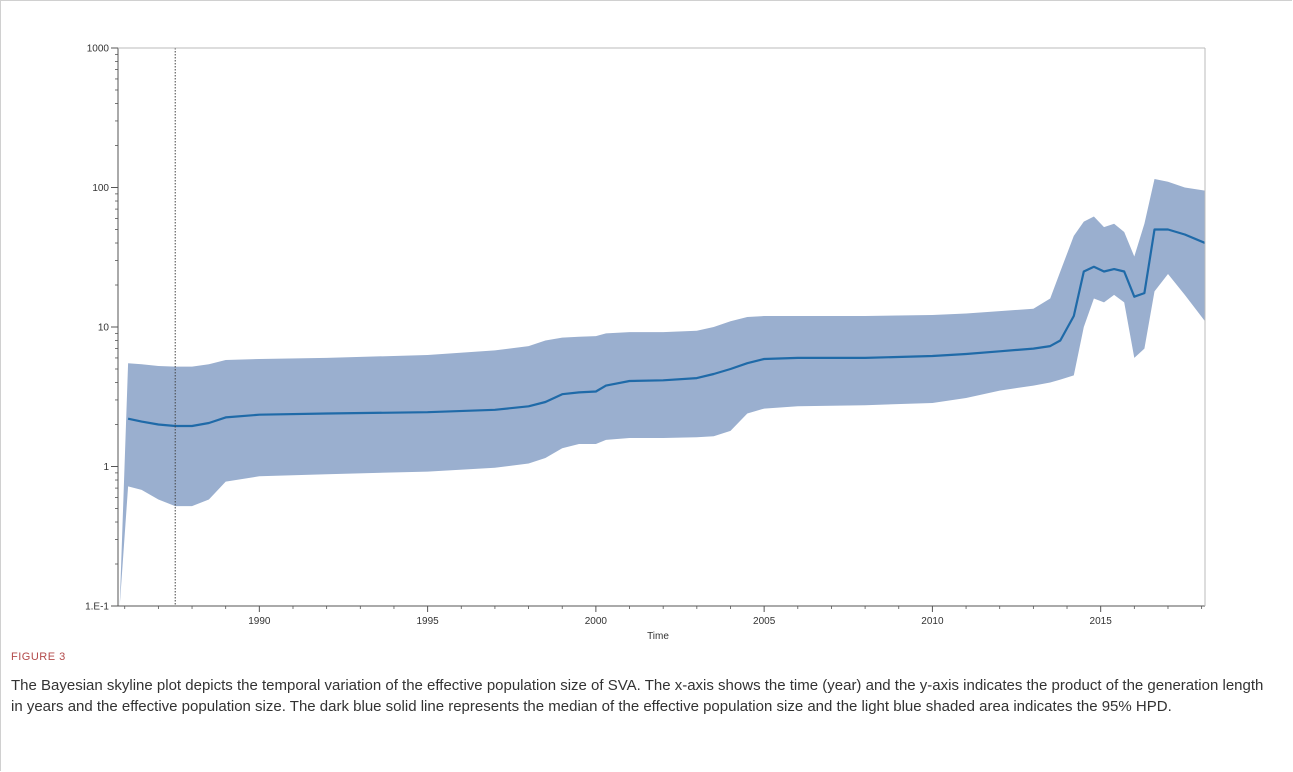 This screenshot has height=772, width=1293. What do you see at coordinates (259, 621) in the screenshot?
I see `x-tick-label: 1990` at bounding box center [259, 621].